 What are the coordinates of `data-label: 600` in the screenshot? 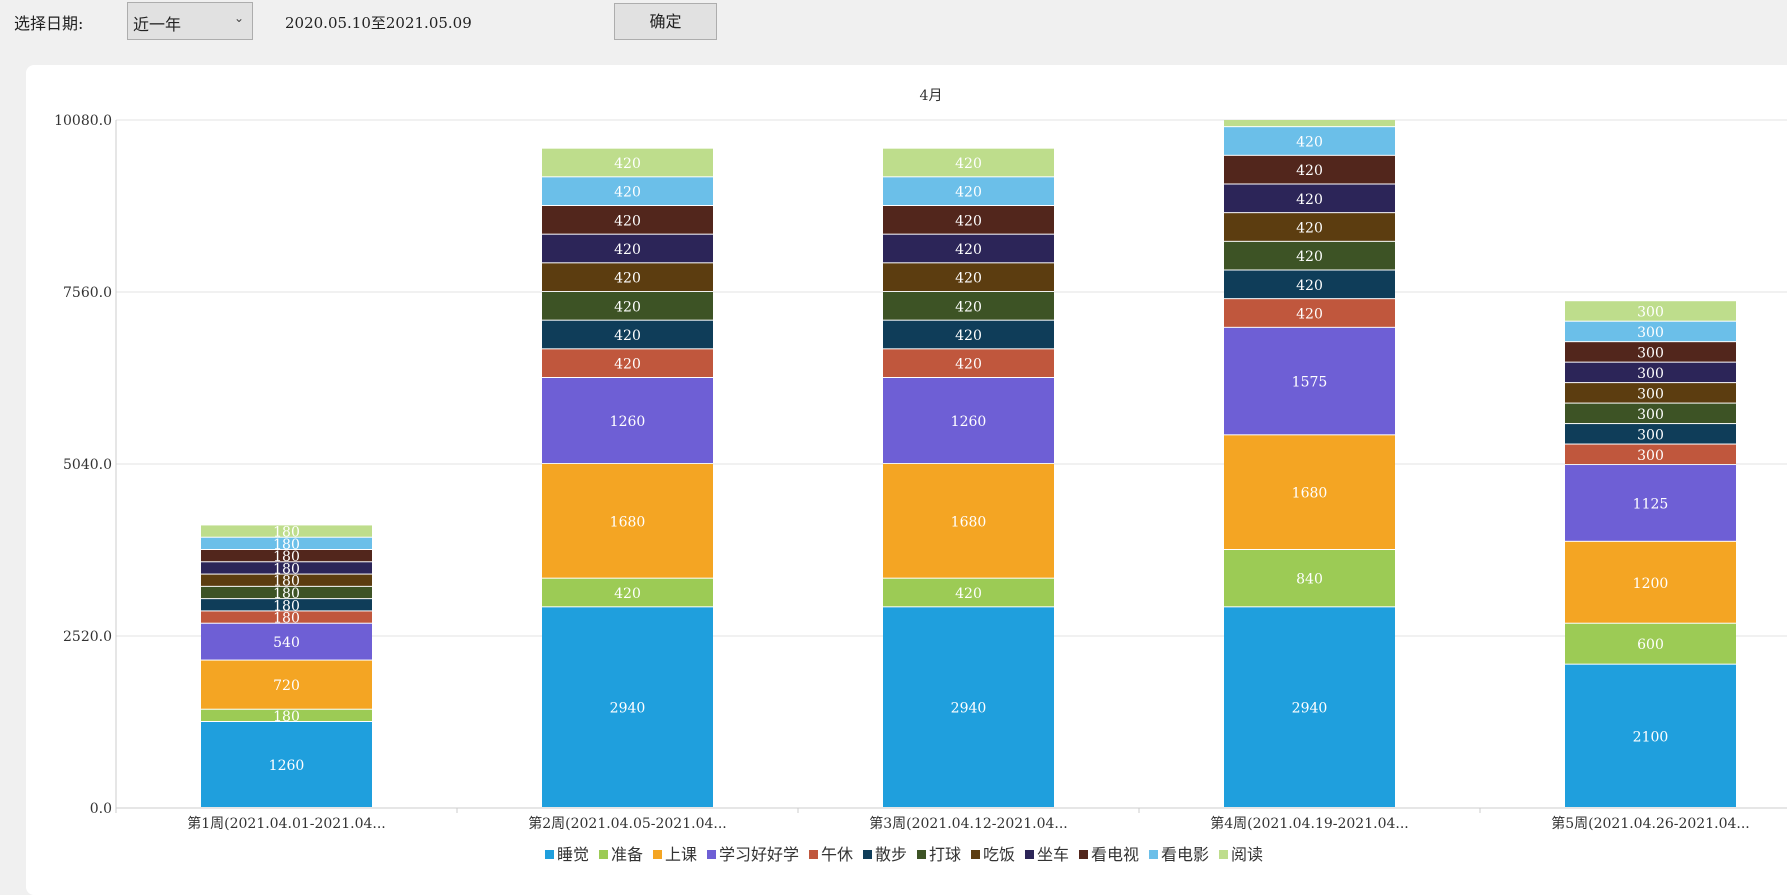 It's located at (1650, 645).